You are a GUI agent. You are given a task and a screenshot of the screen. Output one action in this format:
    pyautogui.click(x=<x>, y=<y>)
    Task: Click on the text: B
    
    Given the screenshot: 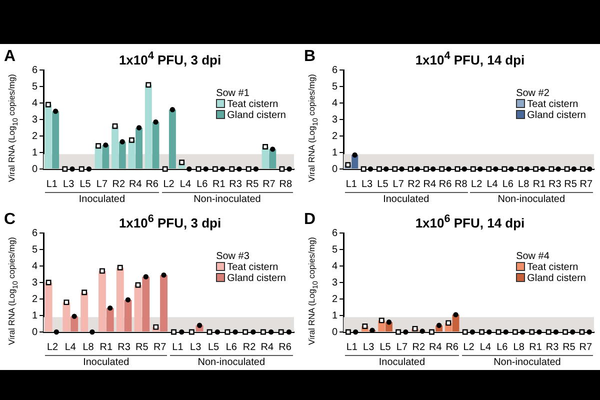 What is the action you would take?
    pyautogui.click(x=310, y=57)
    